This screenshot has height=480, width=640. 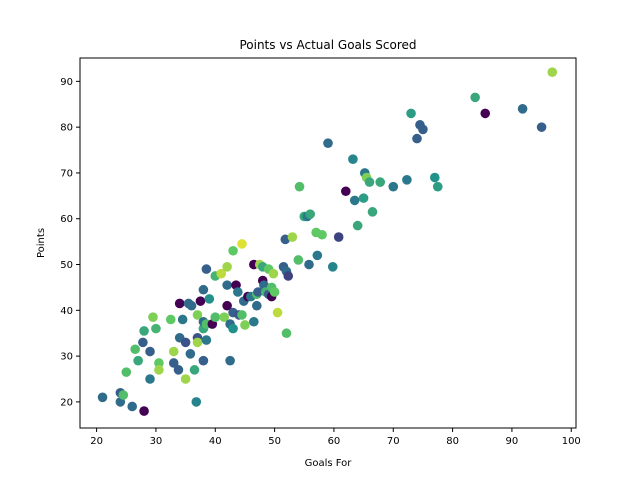 I want to click on x-axis-label: Goals For, so click(x=329, y=463).